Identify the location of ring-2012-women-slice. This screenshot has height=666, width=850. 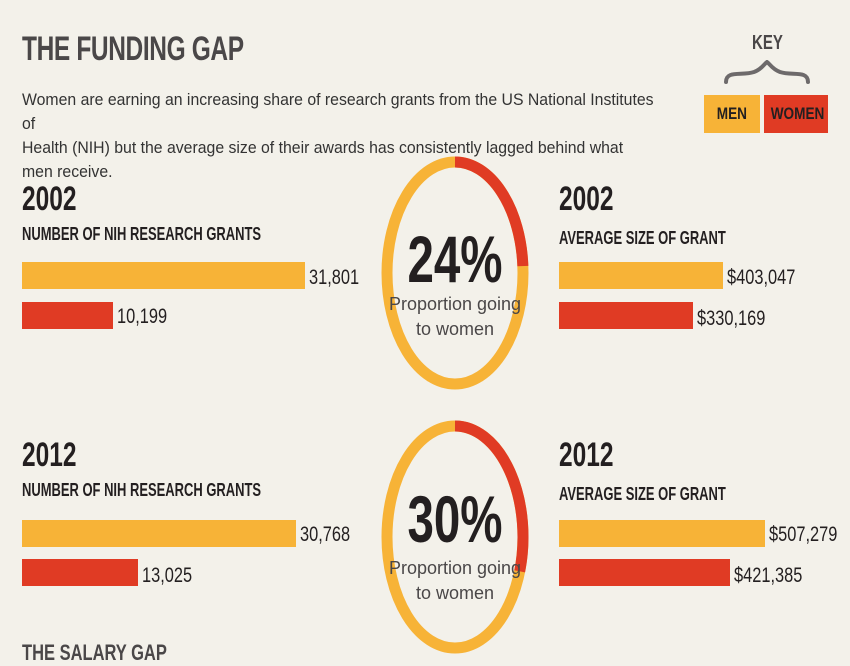
(491, 496).